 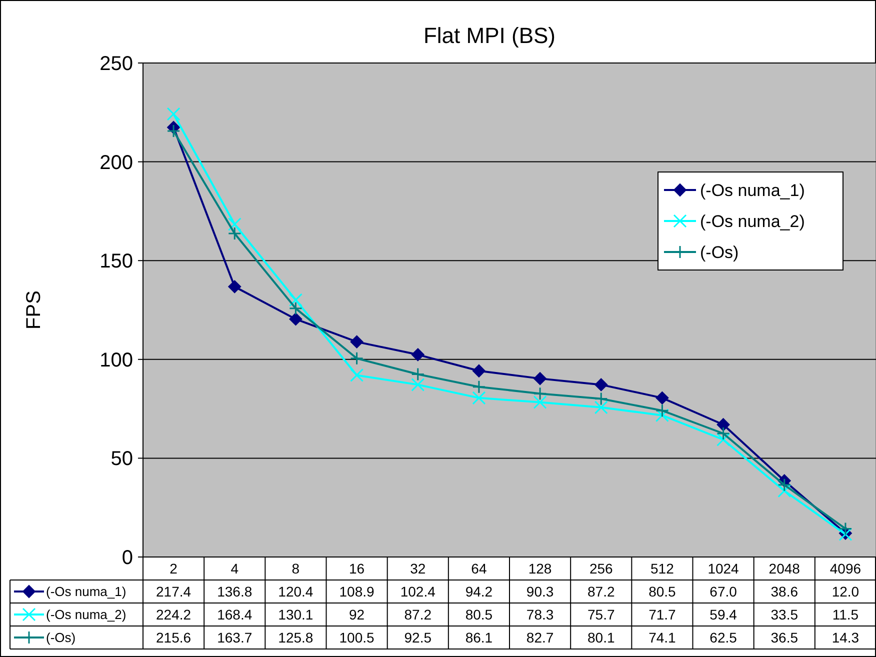 What do you see at coordinates (479, 591) in the screenshot?
I see `data-label: 94.2` at bounding box center [479, 591].